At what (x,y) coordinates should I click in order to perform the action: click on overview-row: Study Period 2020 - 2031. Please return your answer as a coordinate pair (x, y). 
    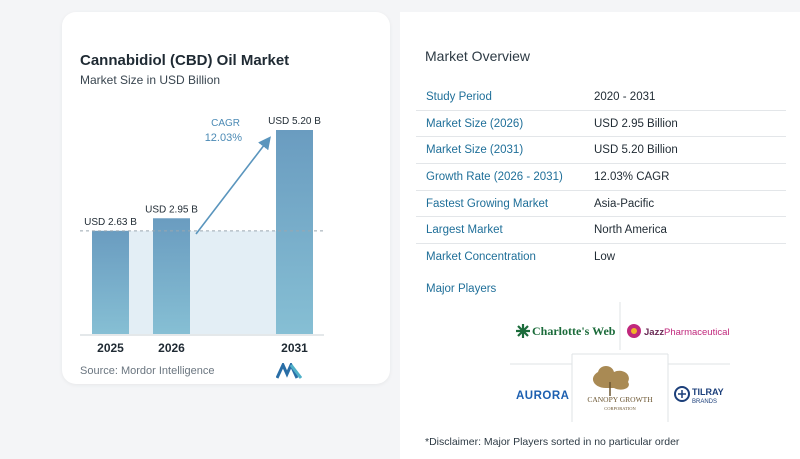
    Looking at the image, I should click on (601, 97).